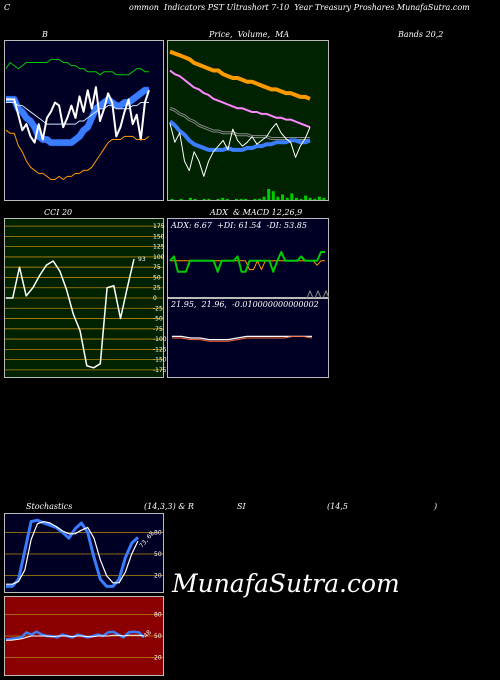 This screenshot has height=680, width=500. Describe the element at coordinates (158, 308) in the screenshot. I see `cci-tick-label: -25` at that location.